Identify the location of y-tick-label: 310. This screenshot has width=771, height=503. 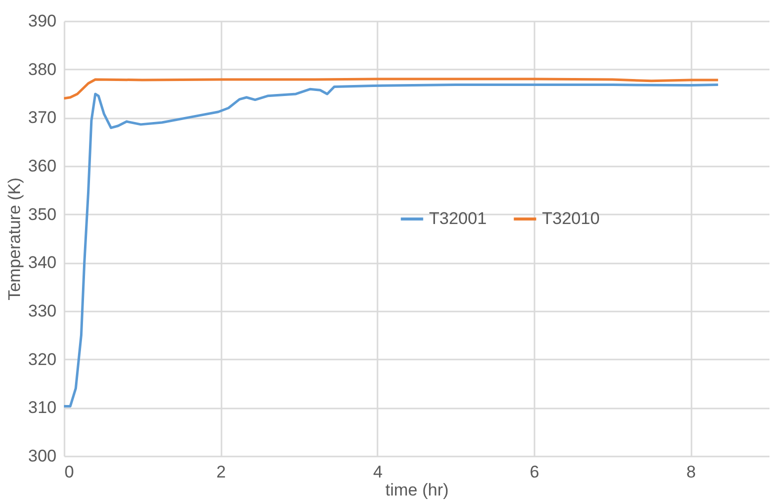
(42, 408).